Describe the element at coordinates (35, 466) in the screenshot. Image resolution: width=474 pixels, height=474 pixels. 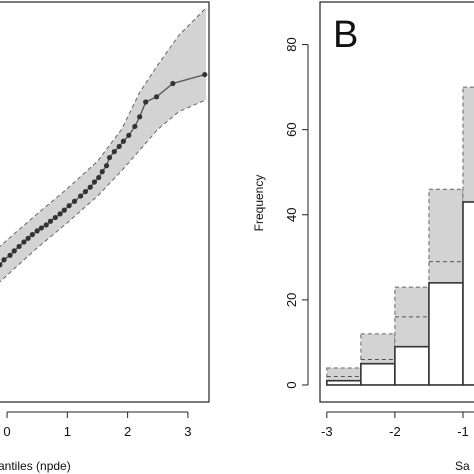
I see `panel-a-x-axis-title: antiles (npde)` at that location.